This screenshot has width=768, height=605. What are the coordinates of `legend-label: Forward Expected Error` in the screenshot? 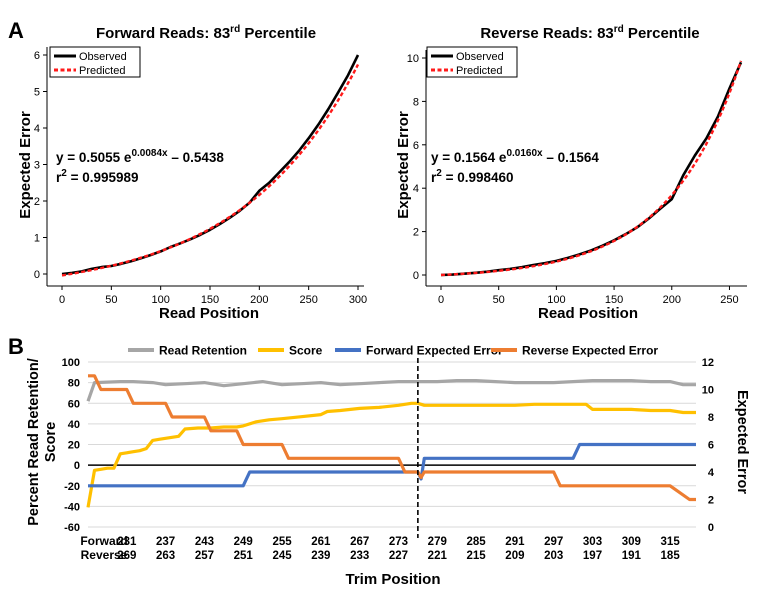 It's located at (434, 351).